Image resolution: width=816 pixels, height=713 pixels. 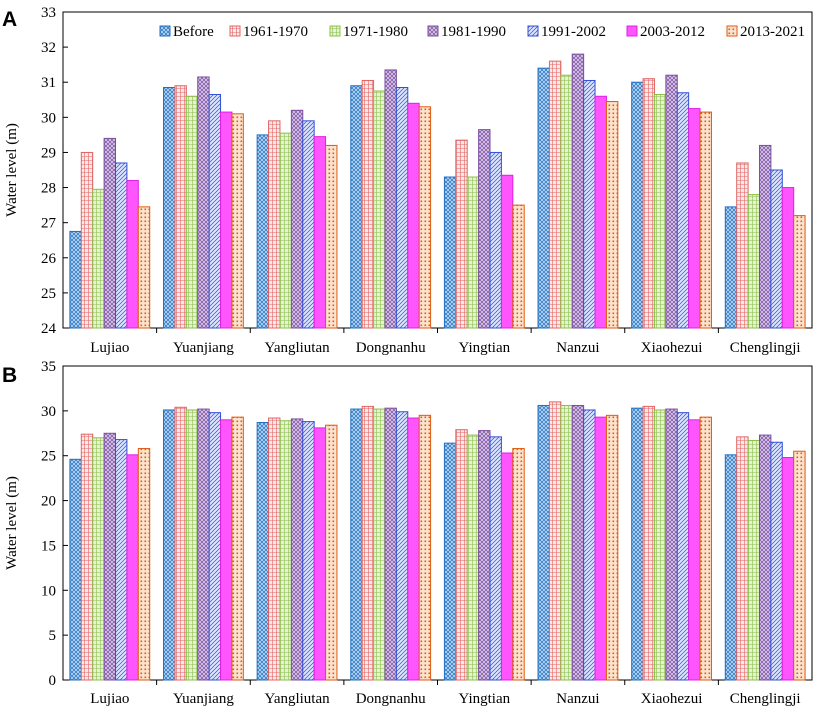 I want to click on bar-chenglingji-2013-2021, so click(x=799, y=272).